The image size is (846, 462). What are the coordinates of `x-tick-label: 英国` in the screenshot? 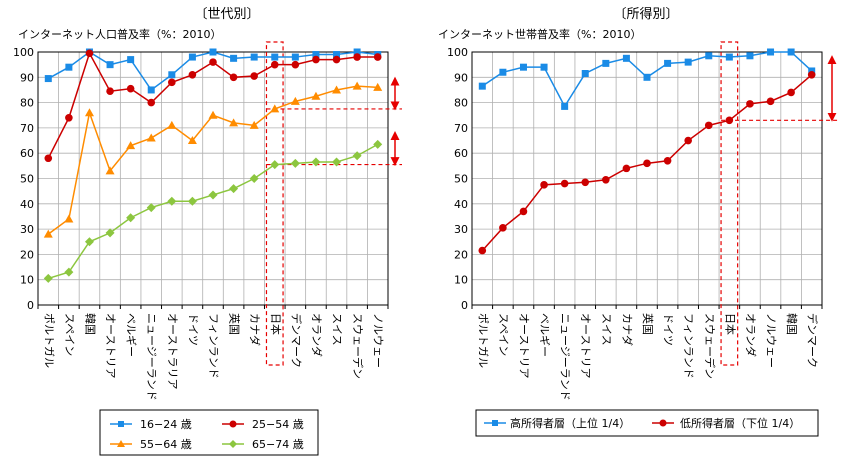 It's located at (235, 324).